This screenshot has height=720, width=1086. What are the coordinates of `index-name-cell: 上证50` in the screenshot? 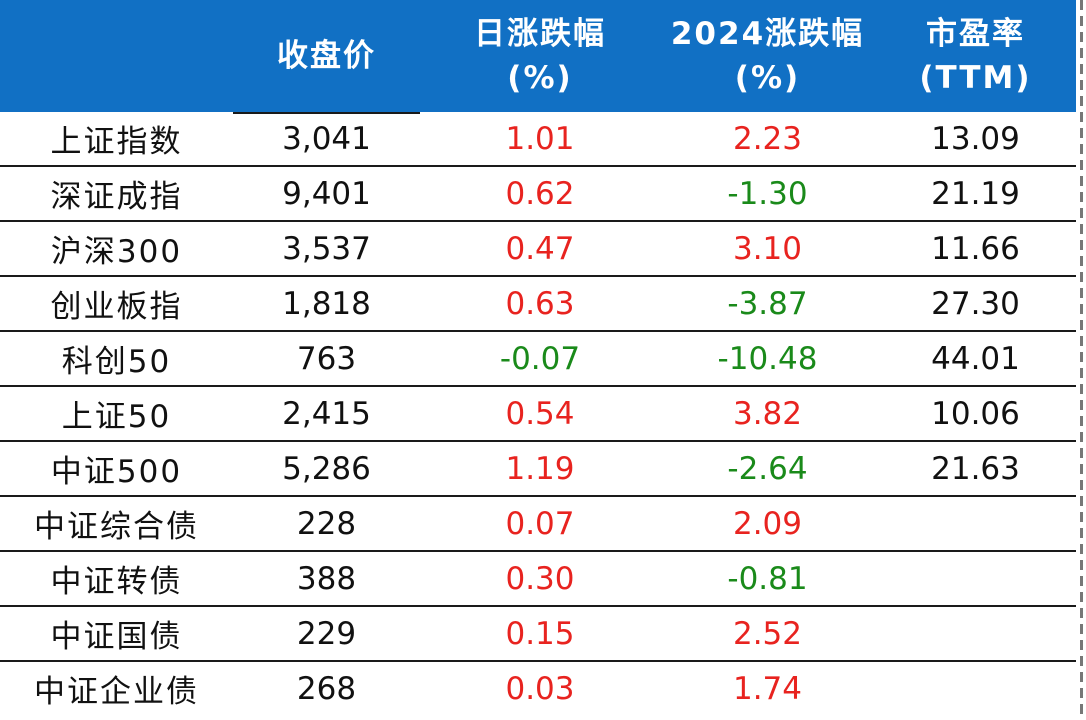 It's located at (116, 417).